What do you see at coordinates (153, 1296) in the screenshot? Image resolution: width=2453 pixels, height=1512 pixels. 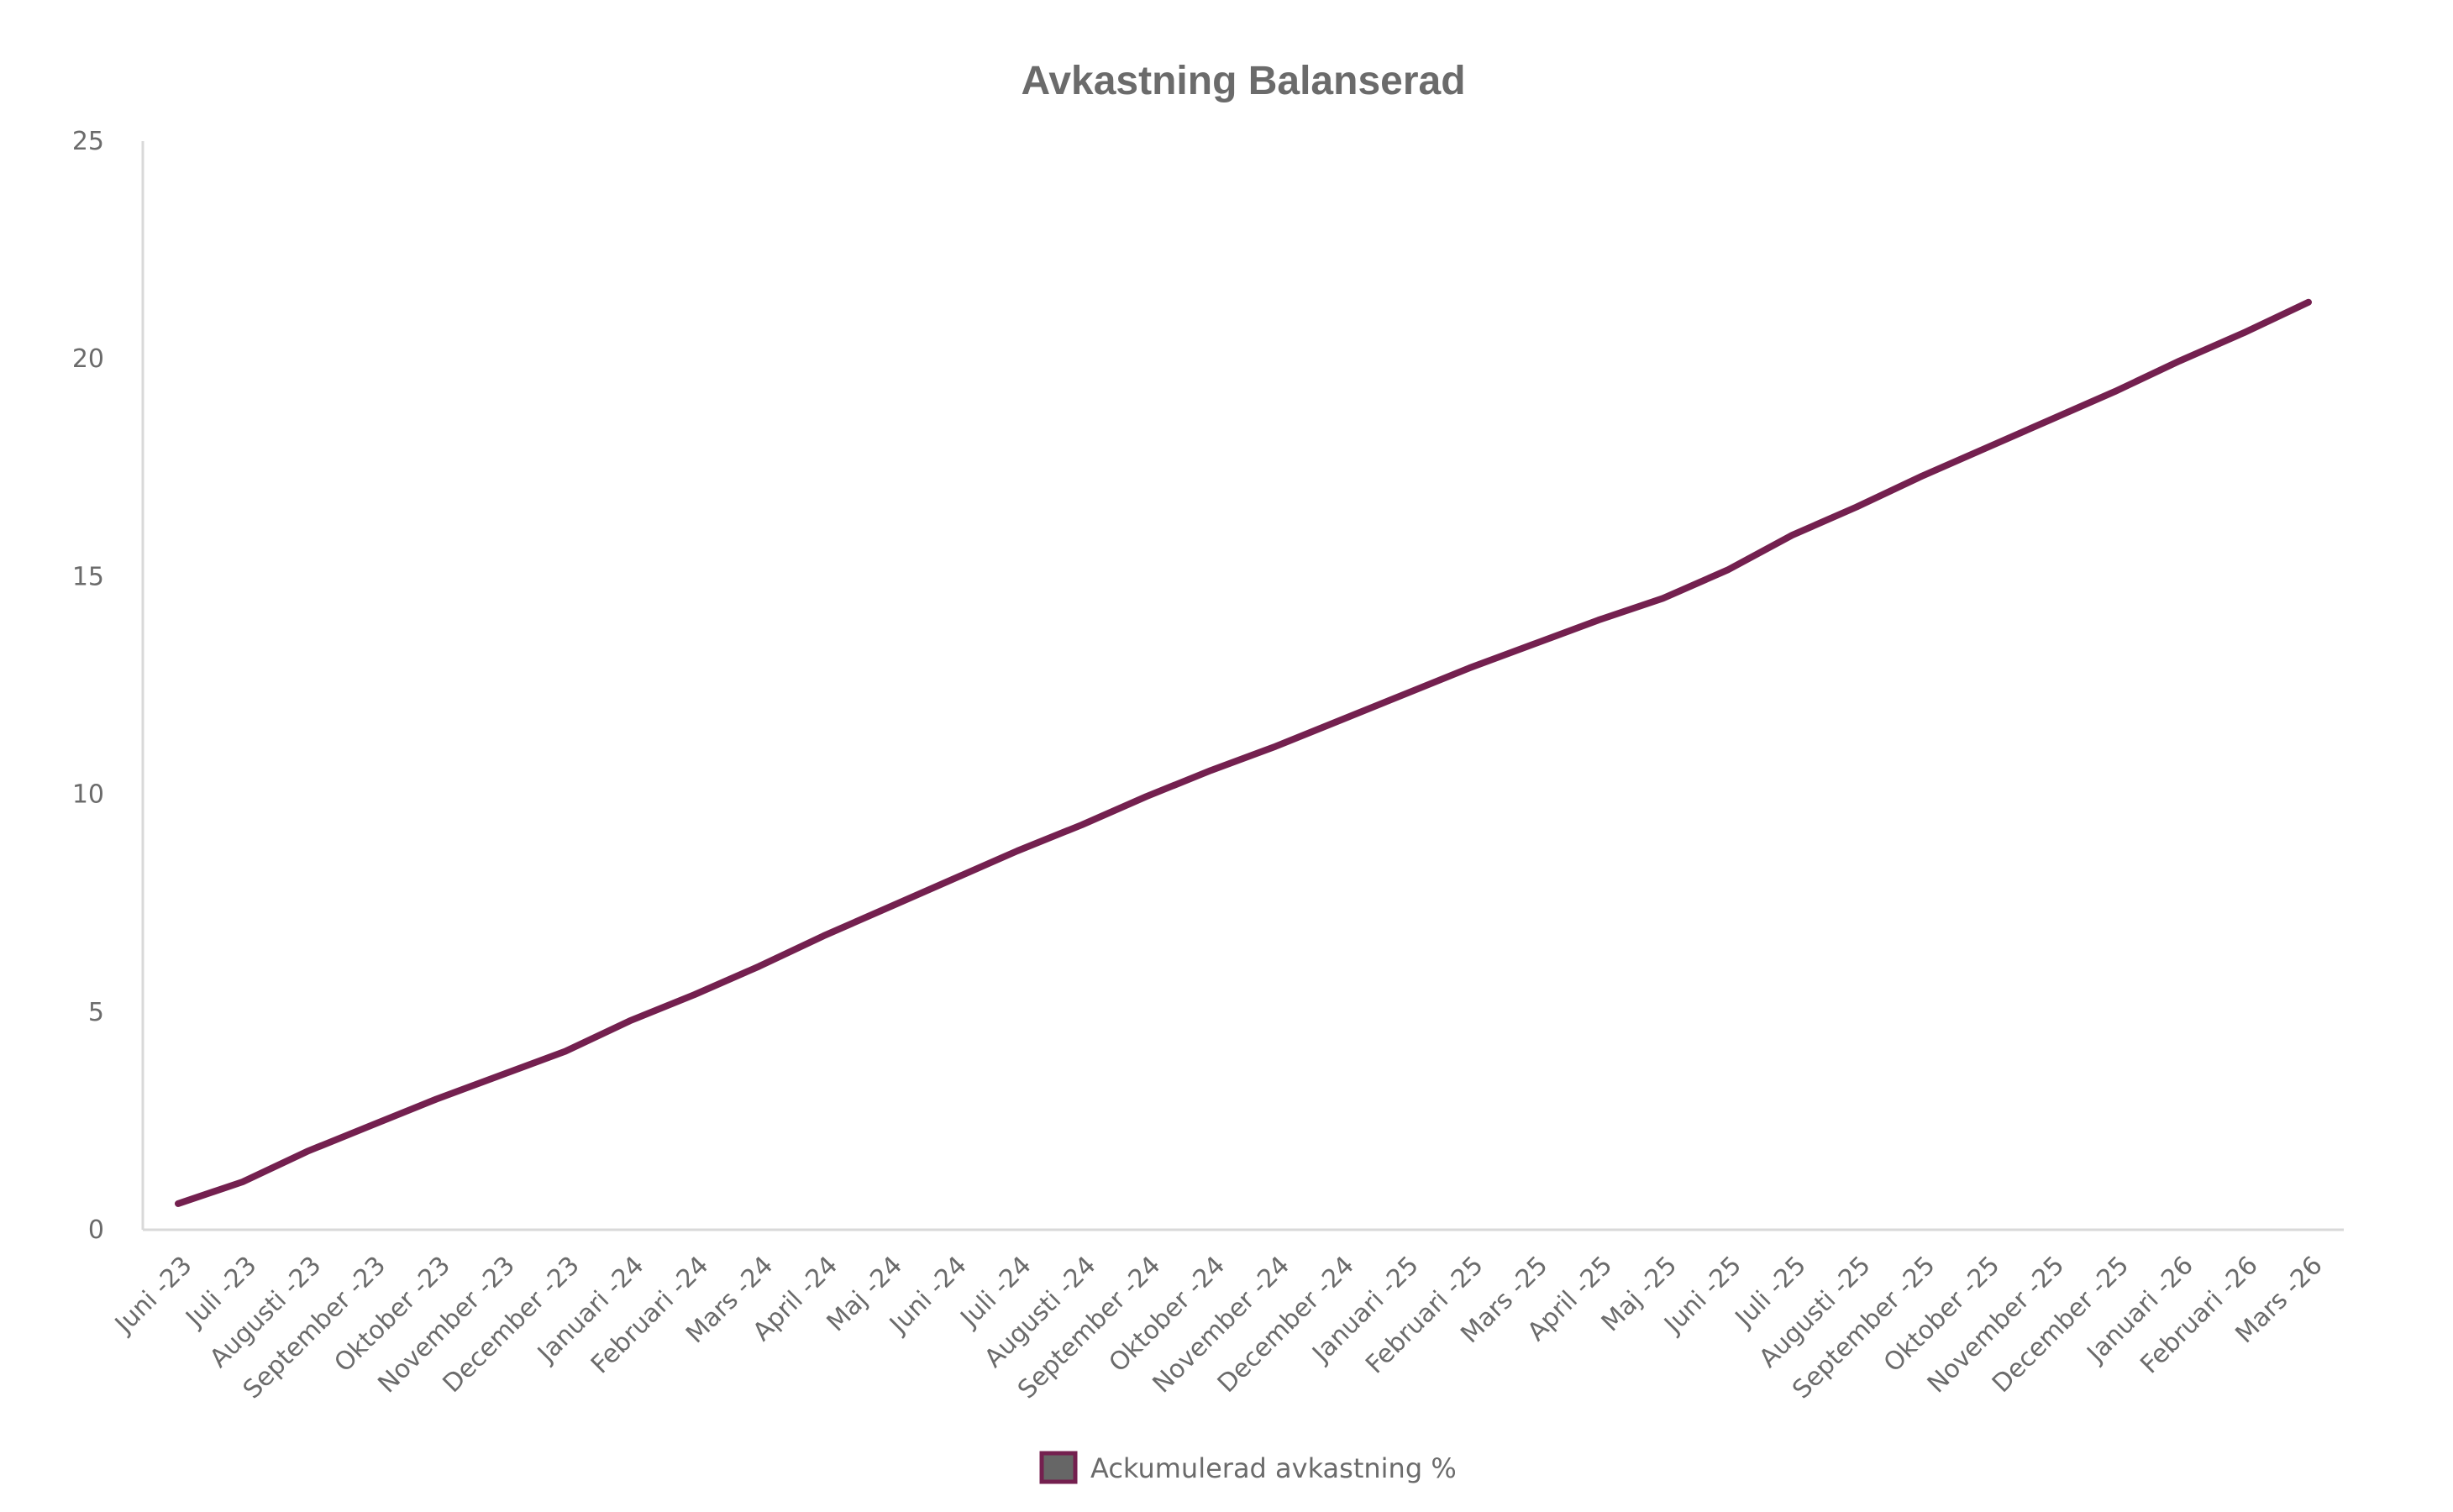 I see `x-tick-label: Juni -23` at bounding box center [153, 1296].